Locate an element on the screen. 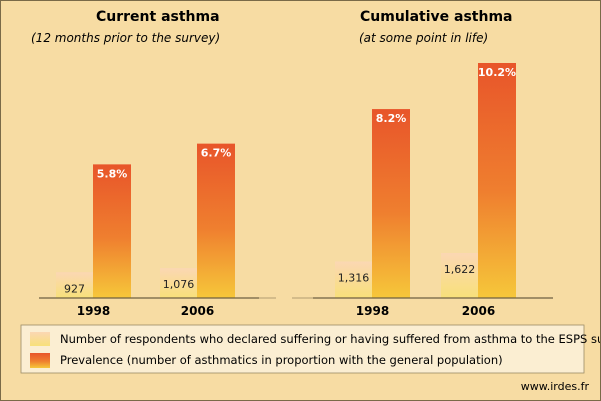 This screenshot has height=401, width=601. respondents-value-label: 1,316 is located at coordinates (354, 277).